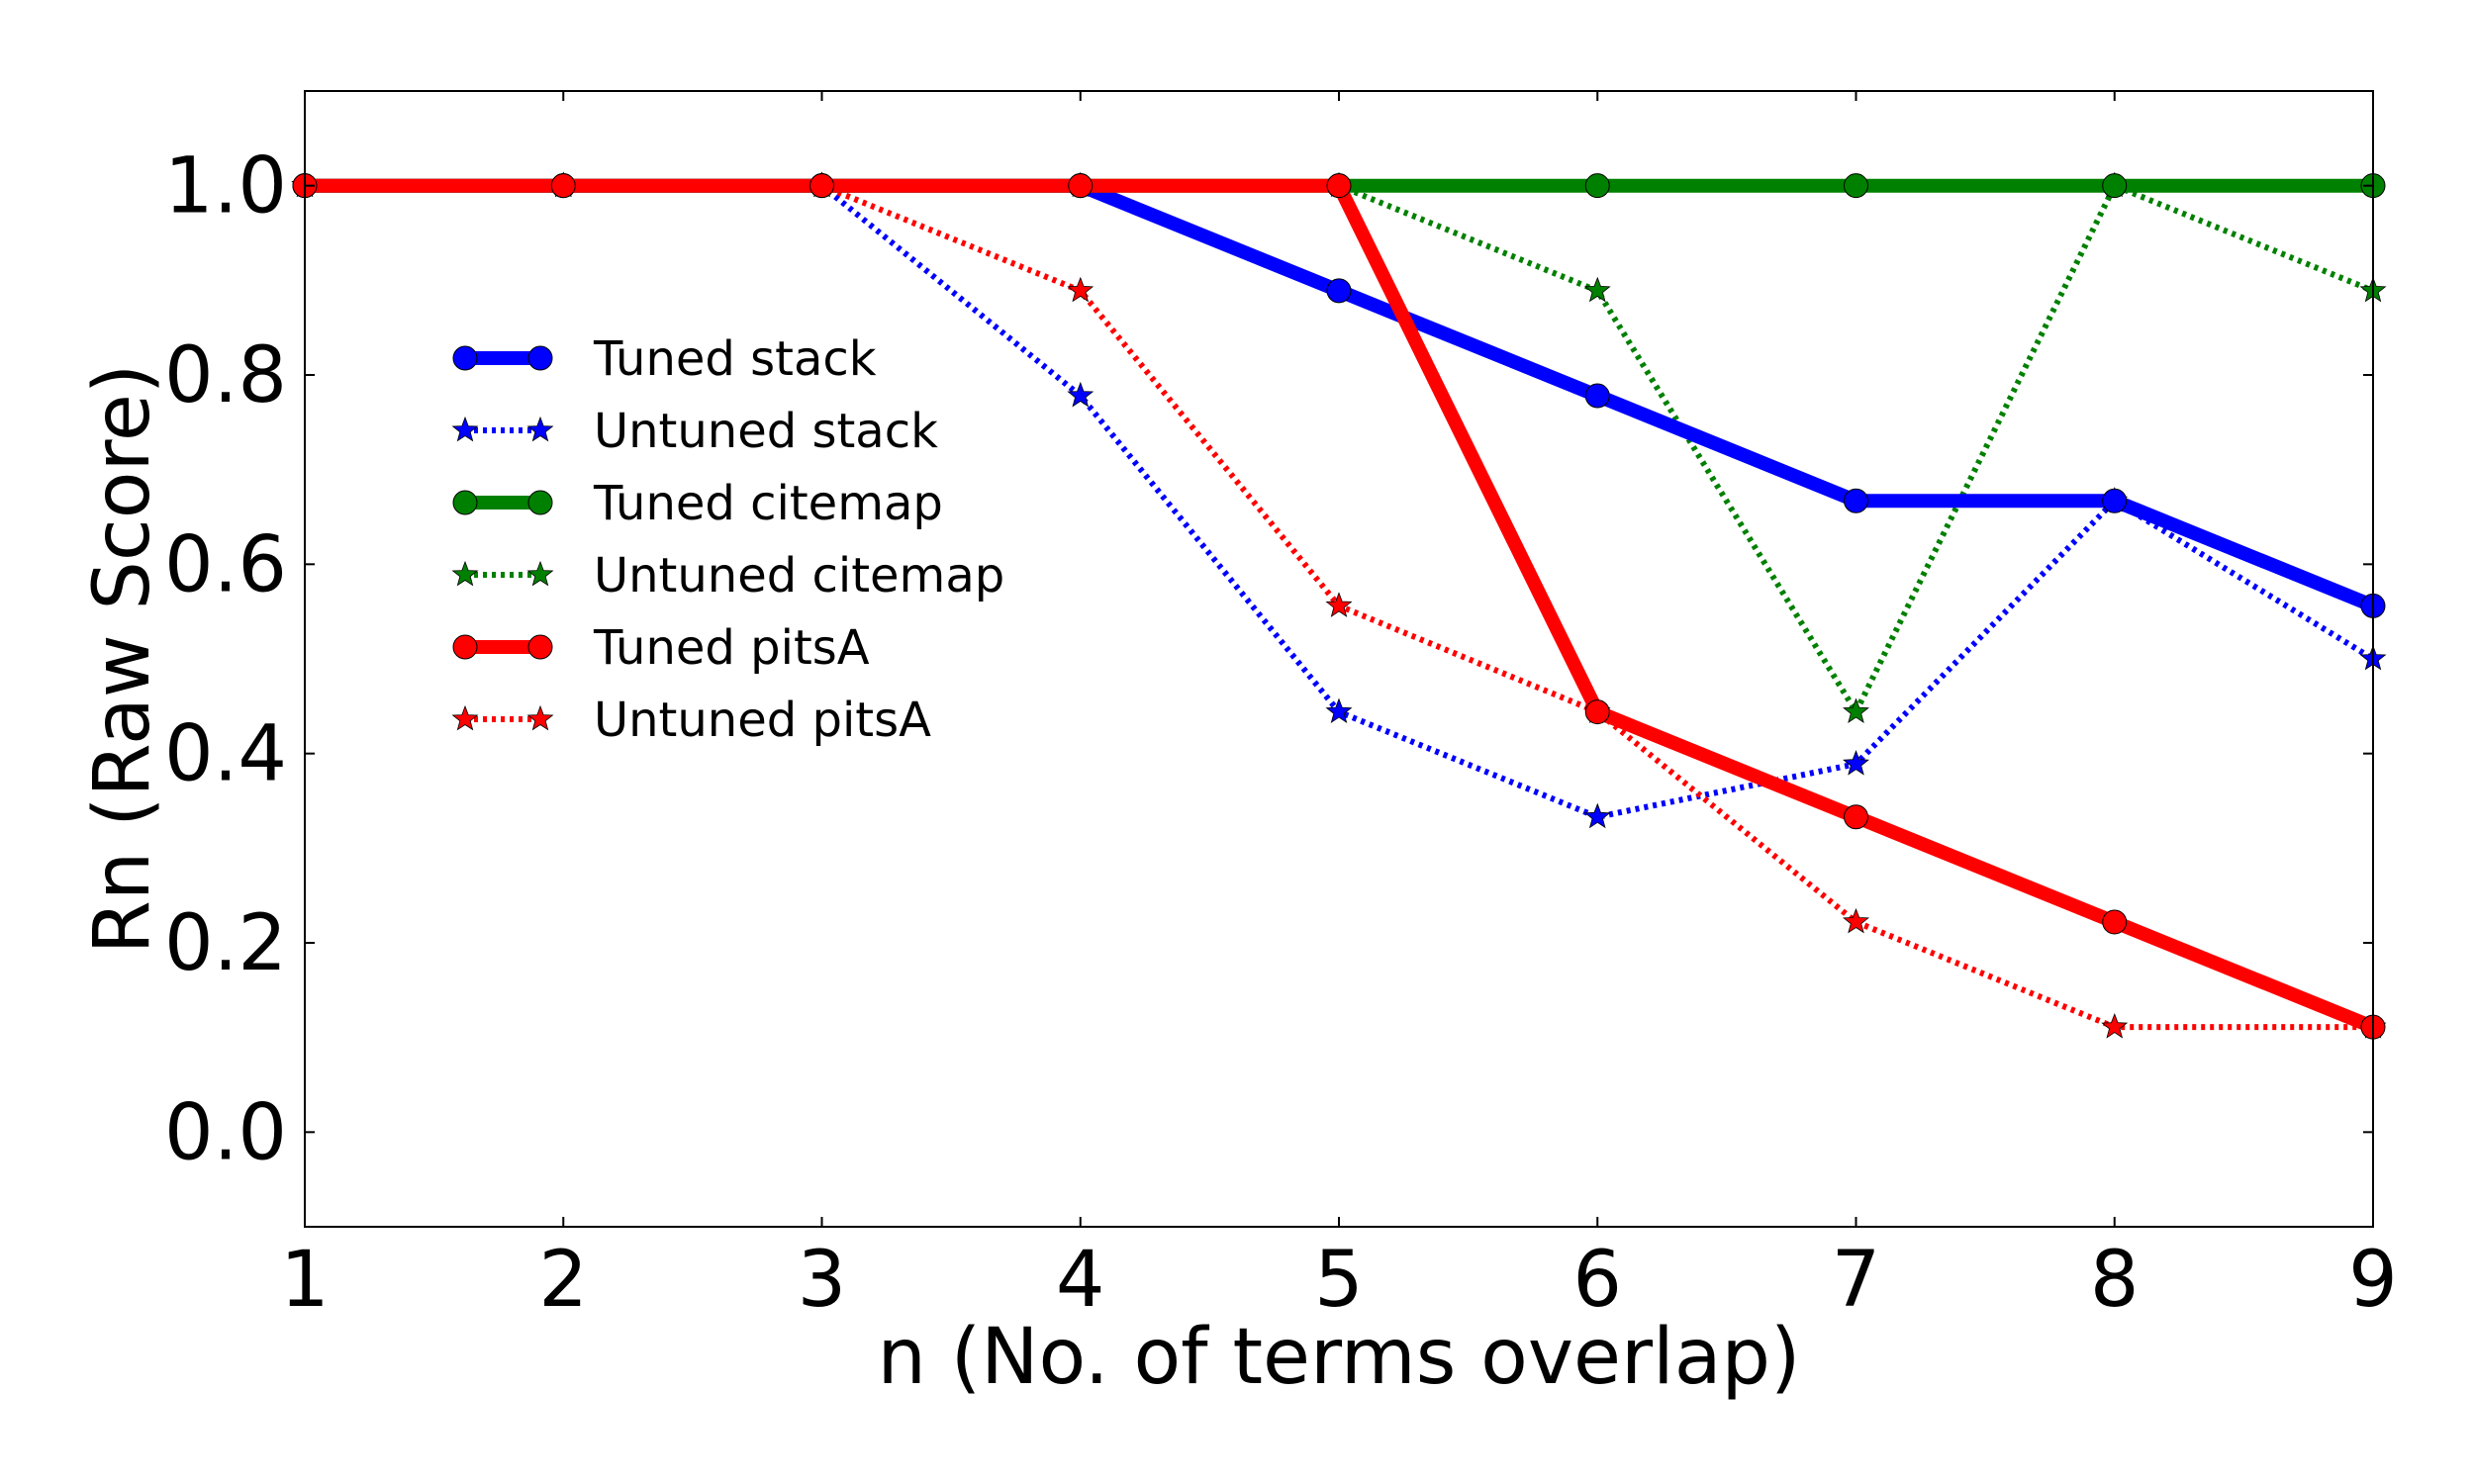 This screenshot has width=2474, height=1484. Describe the element at coordinates (2115, 1280) in the screenshot. I see `x-tick-label: 8` at that location.